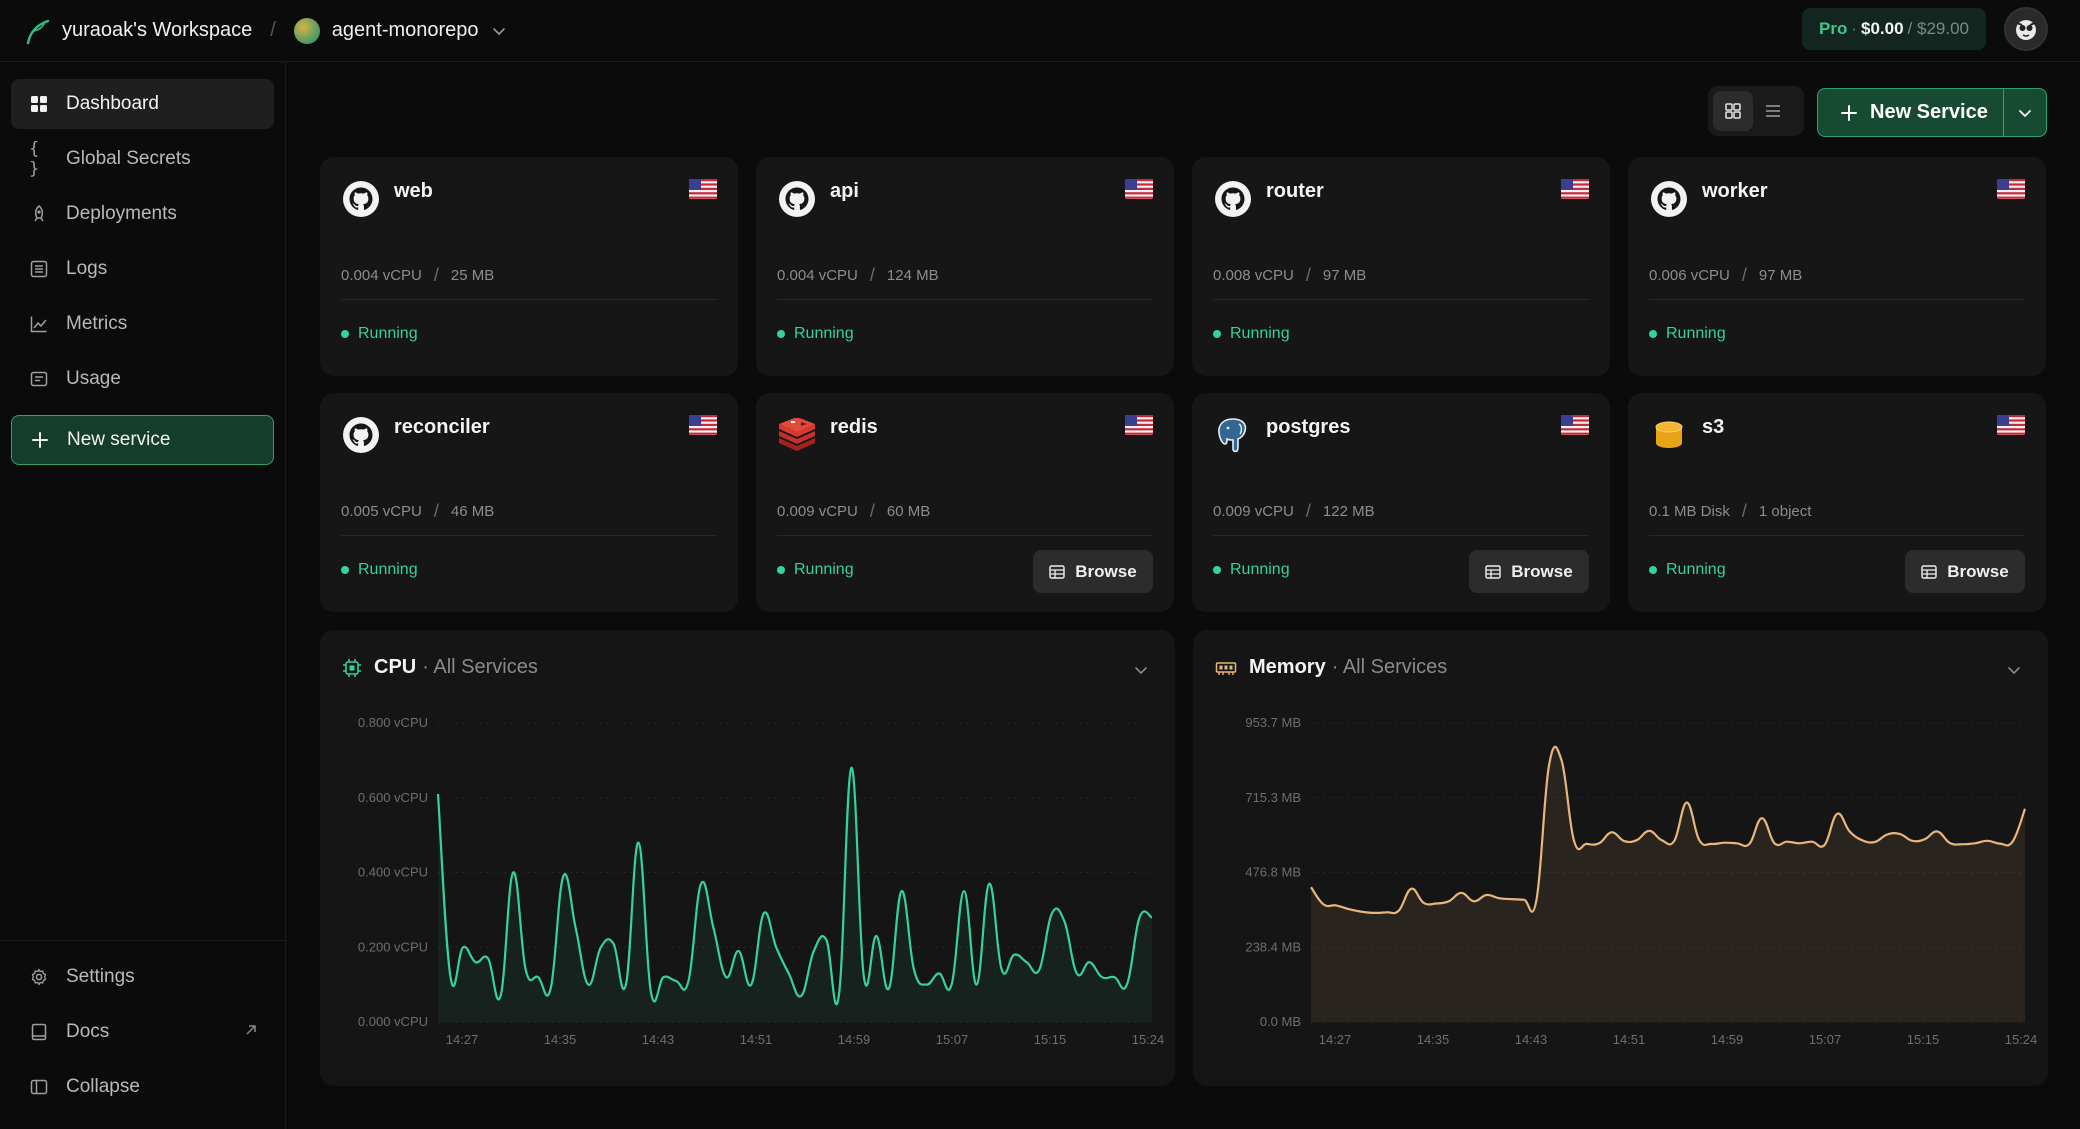  Describe the element at coordinates (39, 1087) in the screenshot. I see `sidebar-icon` at that location.